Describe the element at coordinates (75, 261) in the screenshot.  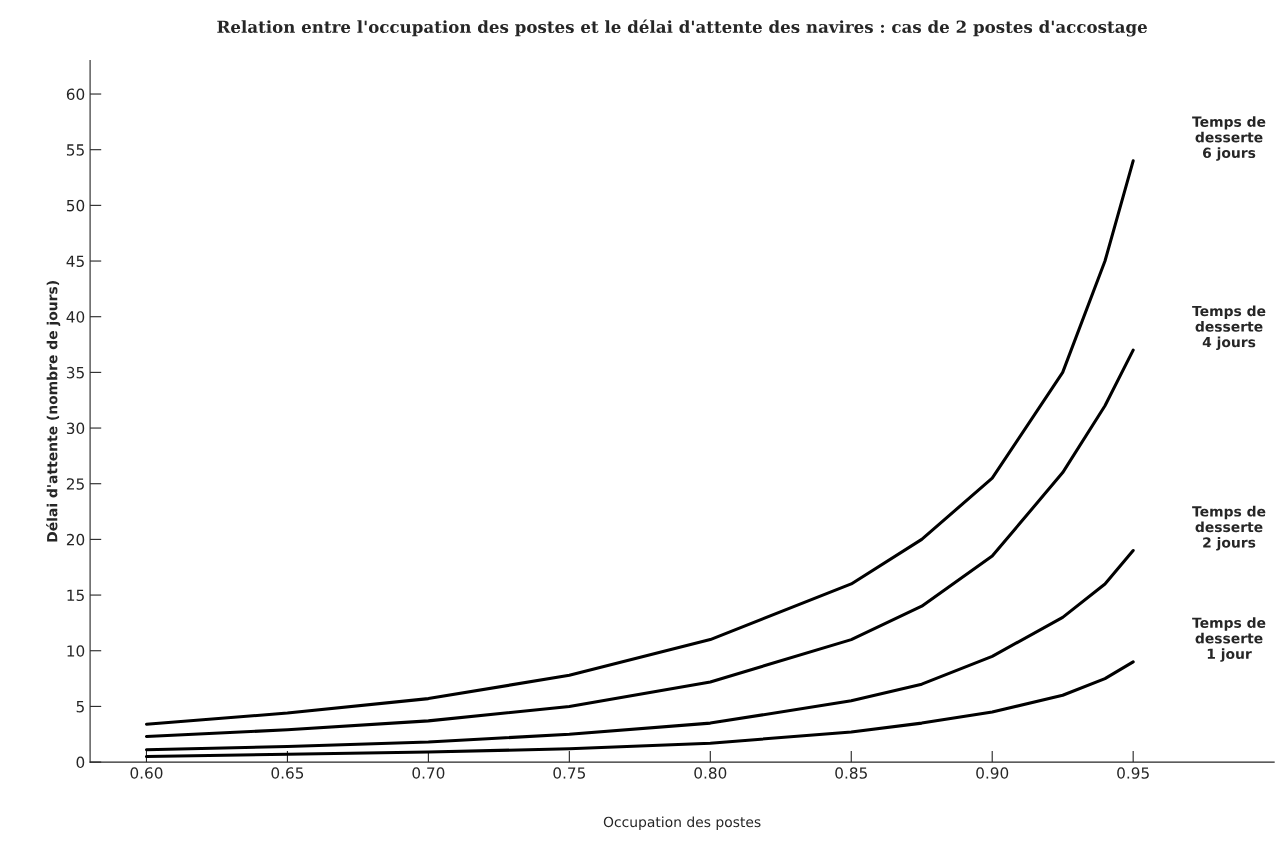
I see `y-tick-label: 45` at that location.